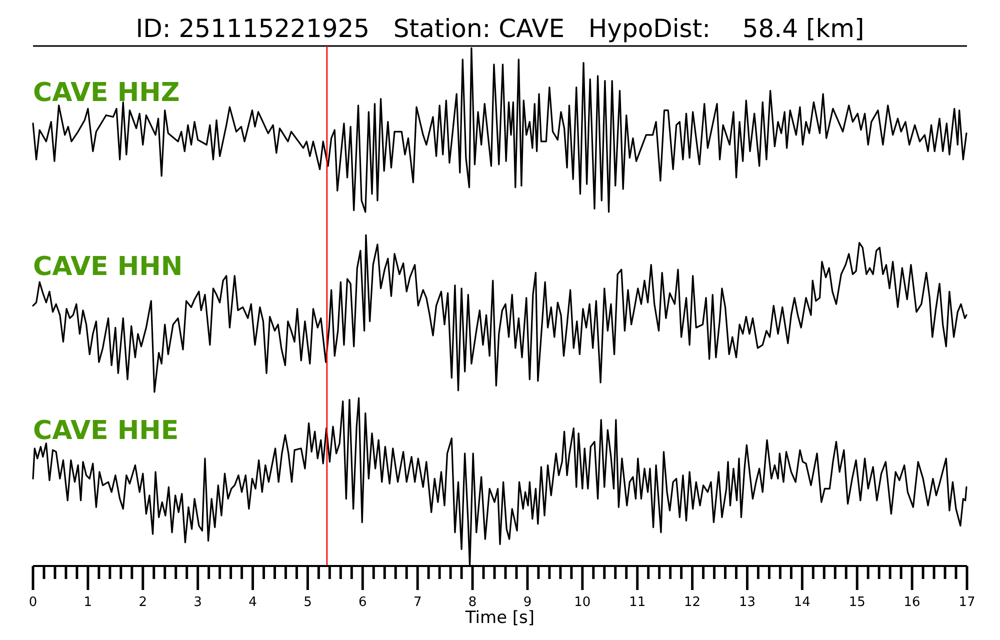  Describe the element at coordinates (747, 602) in the screenshot. I see `x-tick-label: 13` at that location.